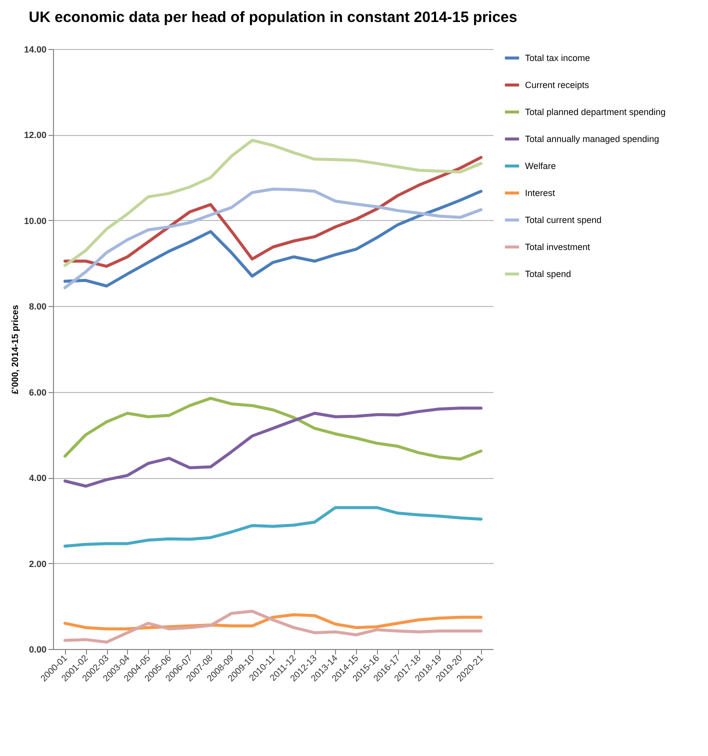 The height and width of the screenshot is (756, 708). Describe the element at coordinates (557, 58) in the screenshot. I see `legend-label: Total tax income` at that location.